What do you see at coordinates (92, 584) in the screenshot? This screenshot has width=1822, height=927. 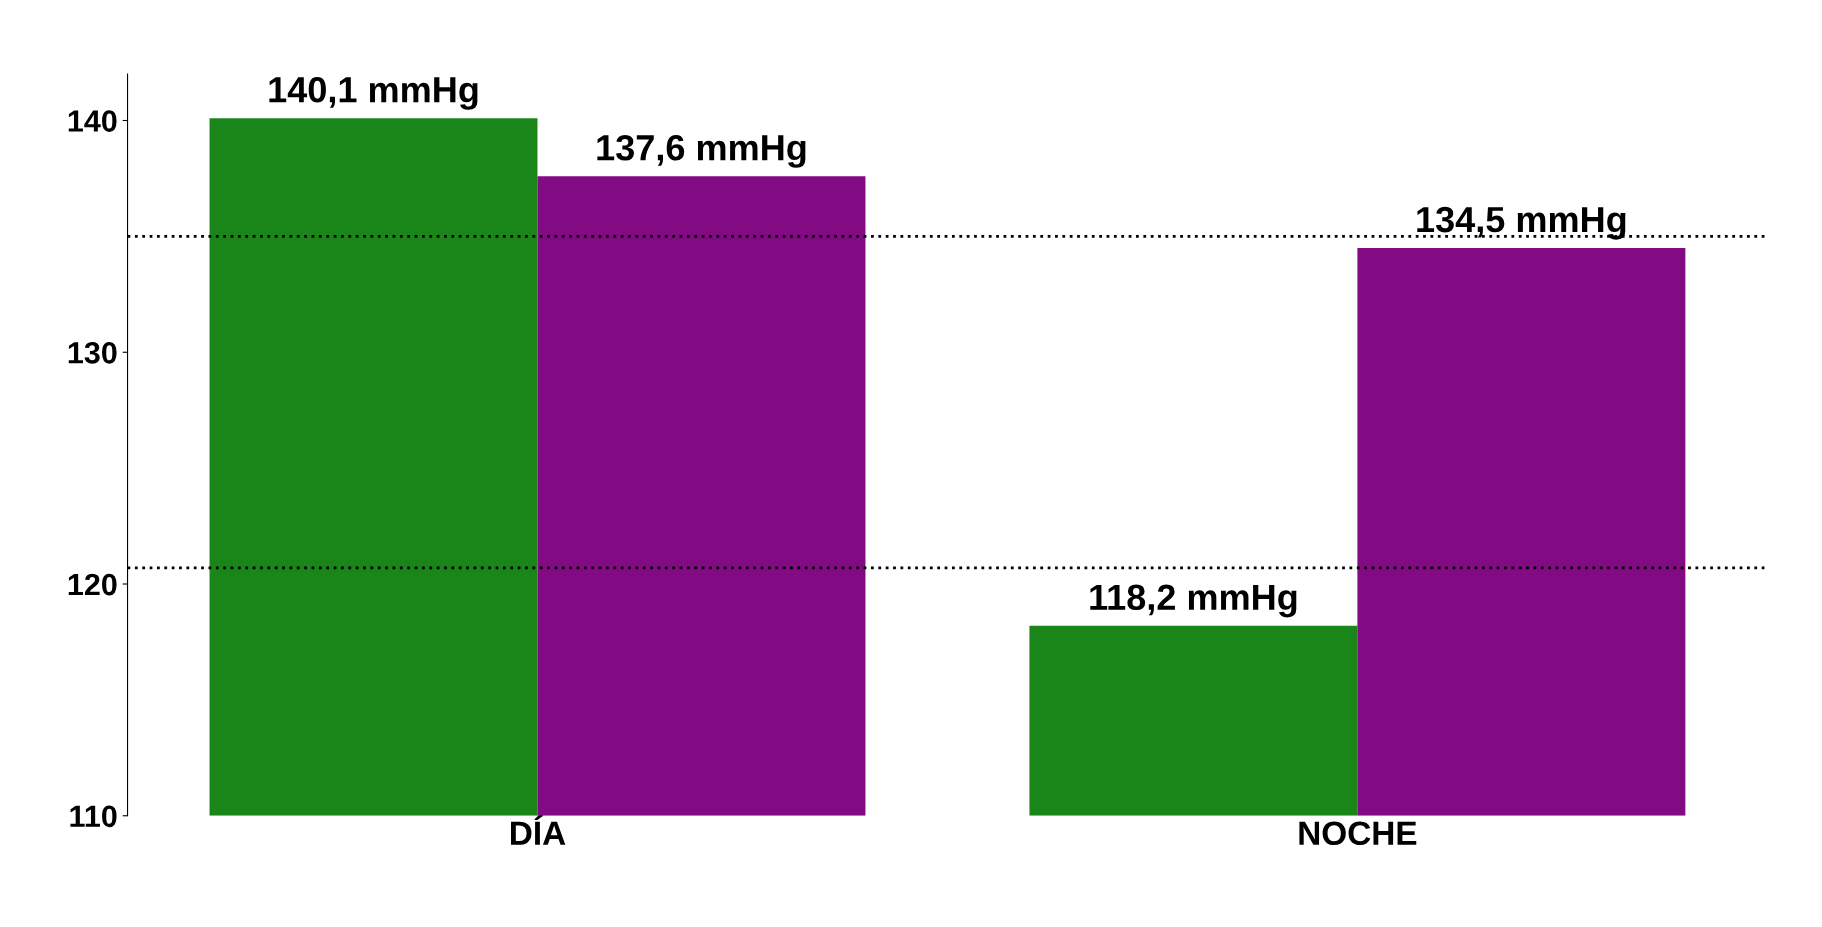 I see `y-tick-label: 120` at bounding box center [92, 584].